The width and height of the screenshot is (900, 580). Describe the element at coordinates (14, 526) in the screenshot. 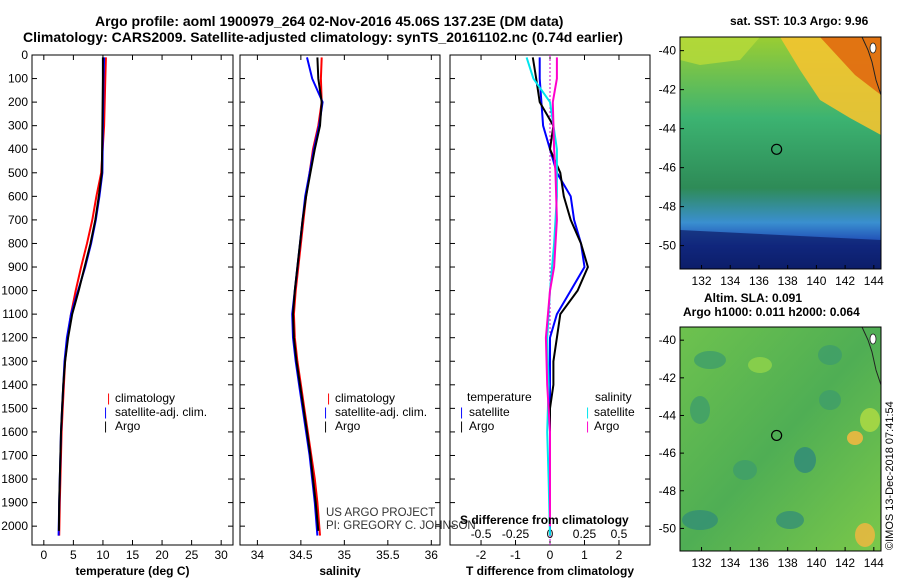

I see `y-tick-label: 2000` at that location.